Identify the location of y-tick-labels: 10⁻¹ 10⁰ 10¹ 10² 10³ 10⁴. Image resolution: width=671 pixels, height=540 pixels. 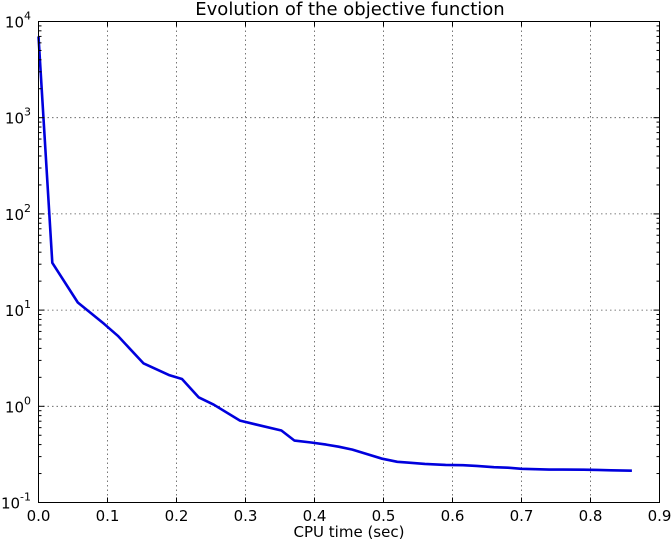
(16, 261).